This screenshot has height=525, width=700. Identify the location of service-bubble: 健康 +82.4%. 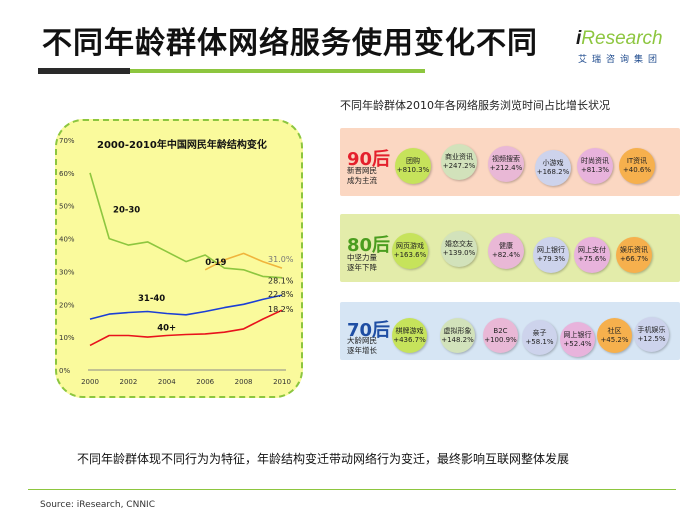
(506, 251).